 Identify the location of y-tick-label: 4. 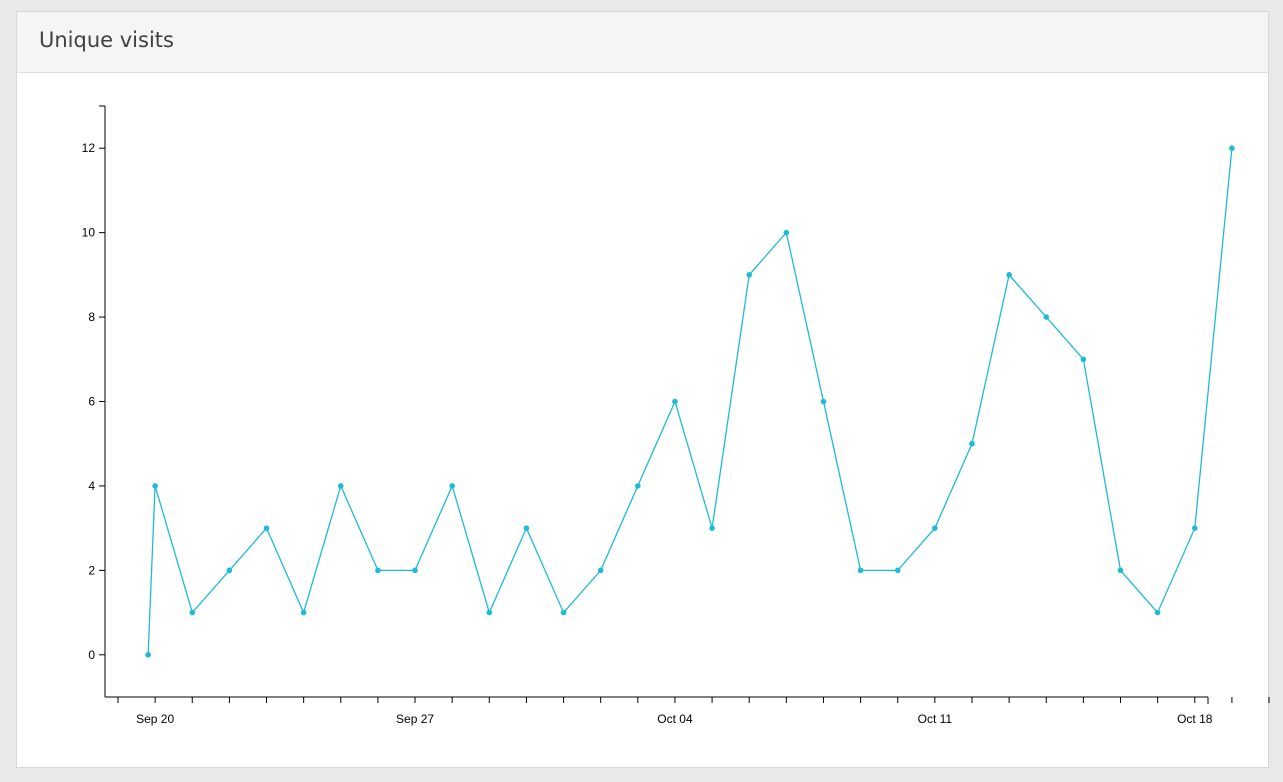
(91, 486).